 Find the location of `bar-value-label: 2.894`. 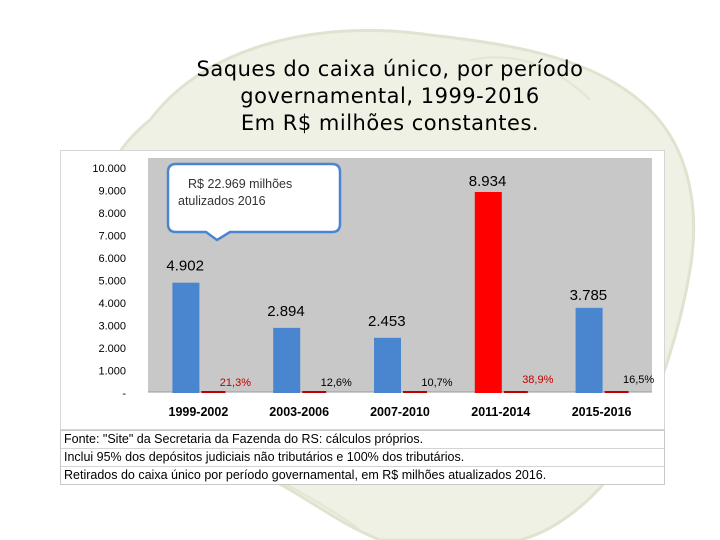

bar-value-label: 2.894 is located at coordinates (286, 311).